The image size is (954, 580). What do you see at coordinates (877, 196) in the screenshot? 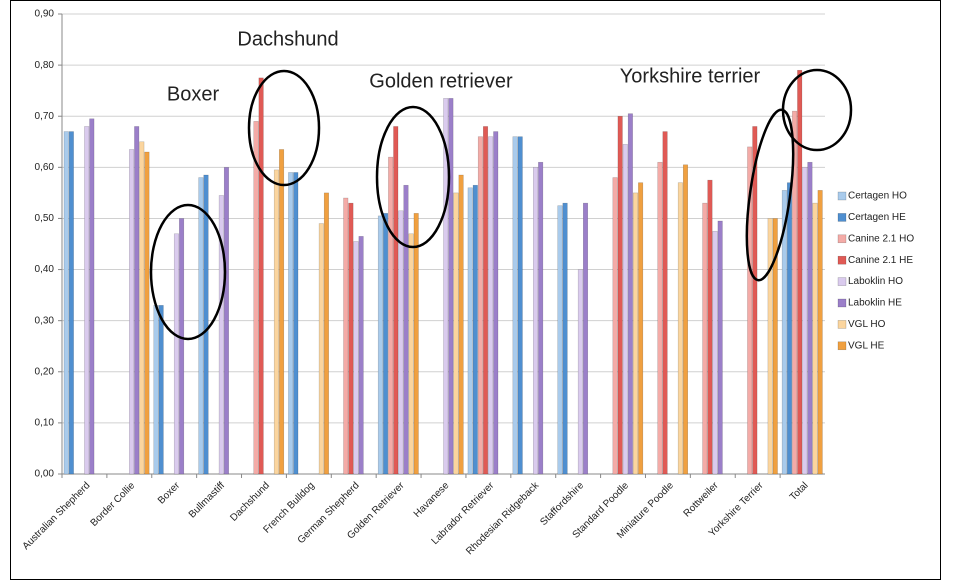
I see `legend-label: Certagen HO` at bounding box center [877, 196].